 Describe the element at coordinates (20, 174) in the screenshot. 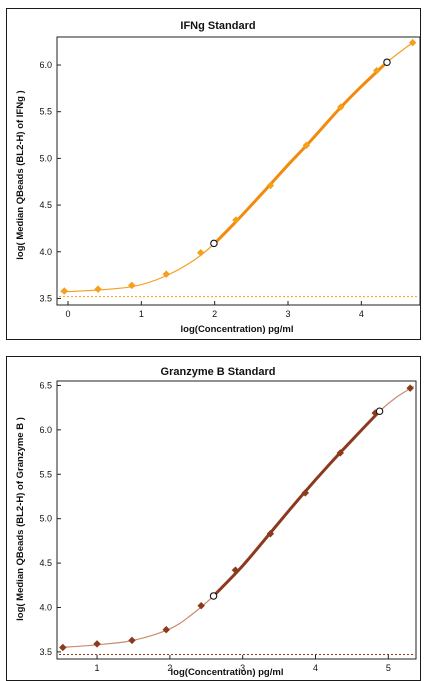

I see `y-axis-label: log( Median QBeads (BL2-H) of IFNg )` at that location.